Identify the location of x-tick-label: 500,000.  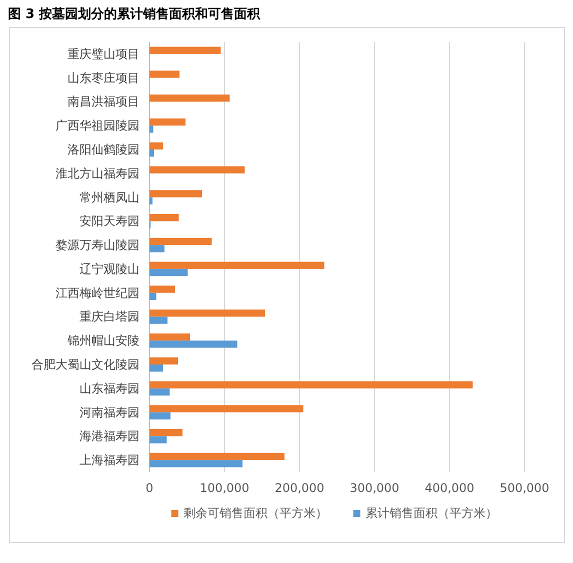
(525, 488).